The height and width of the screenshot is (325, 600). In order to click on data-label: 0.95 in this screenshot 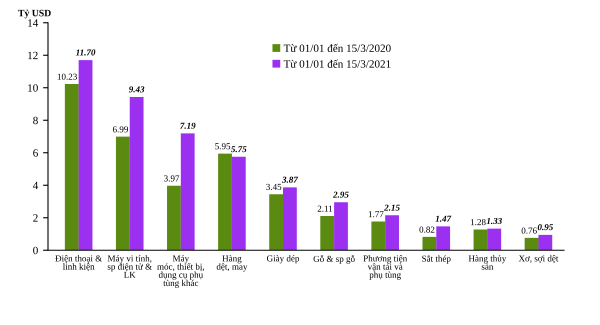, I will do `click(546, 227)`.